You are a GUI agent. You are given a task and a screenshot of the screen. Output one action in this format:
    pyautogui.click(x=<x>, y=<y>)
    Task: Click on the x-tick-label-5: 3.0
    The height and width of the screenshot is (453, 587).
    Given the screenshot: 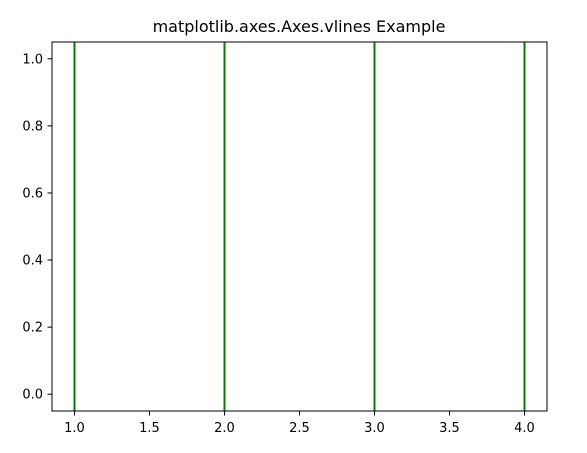 What is the action you would take?
    pyautogui.click(x=374, y=428)
    